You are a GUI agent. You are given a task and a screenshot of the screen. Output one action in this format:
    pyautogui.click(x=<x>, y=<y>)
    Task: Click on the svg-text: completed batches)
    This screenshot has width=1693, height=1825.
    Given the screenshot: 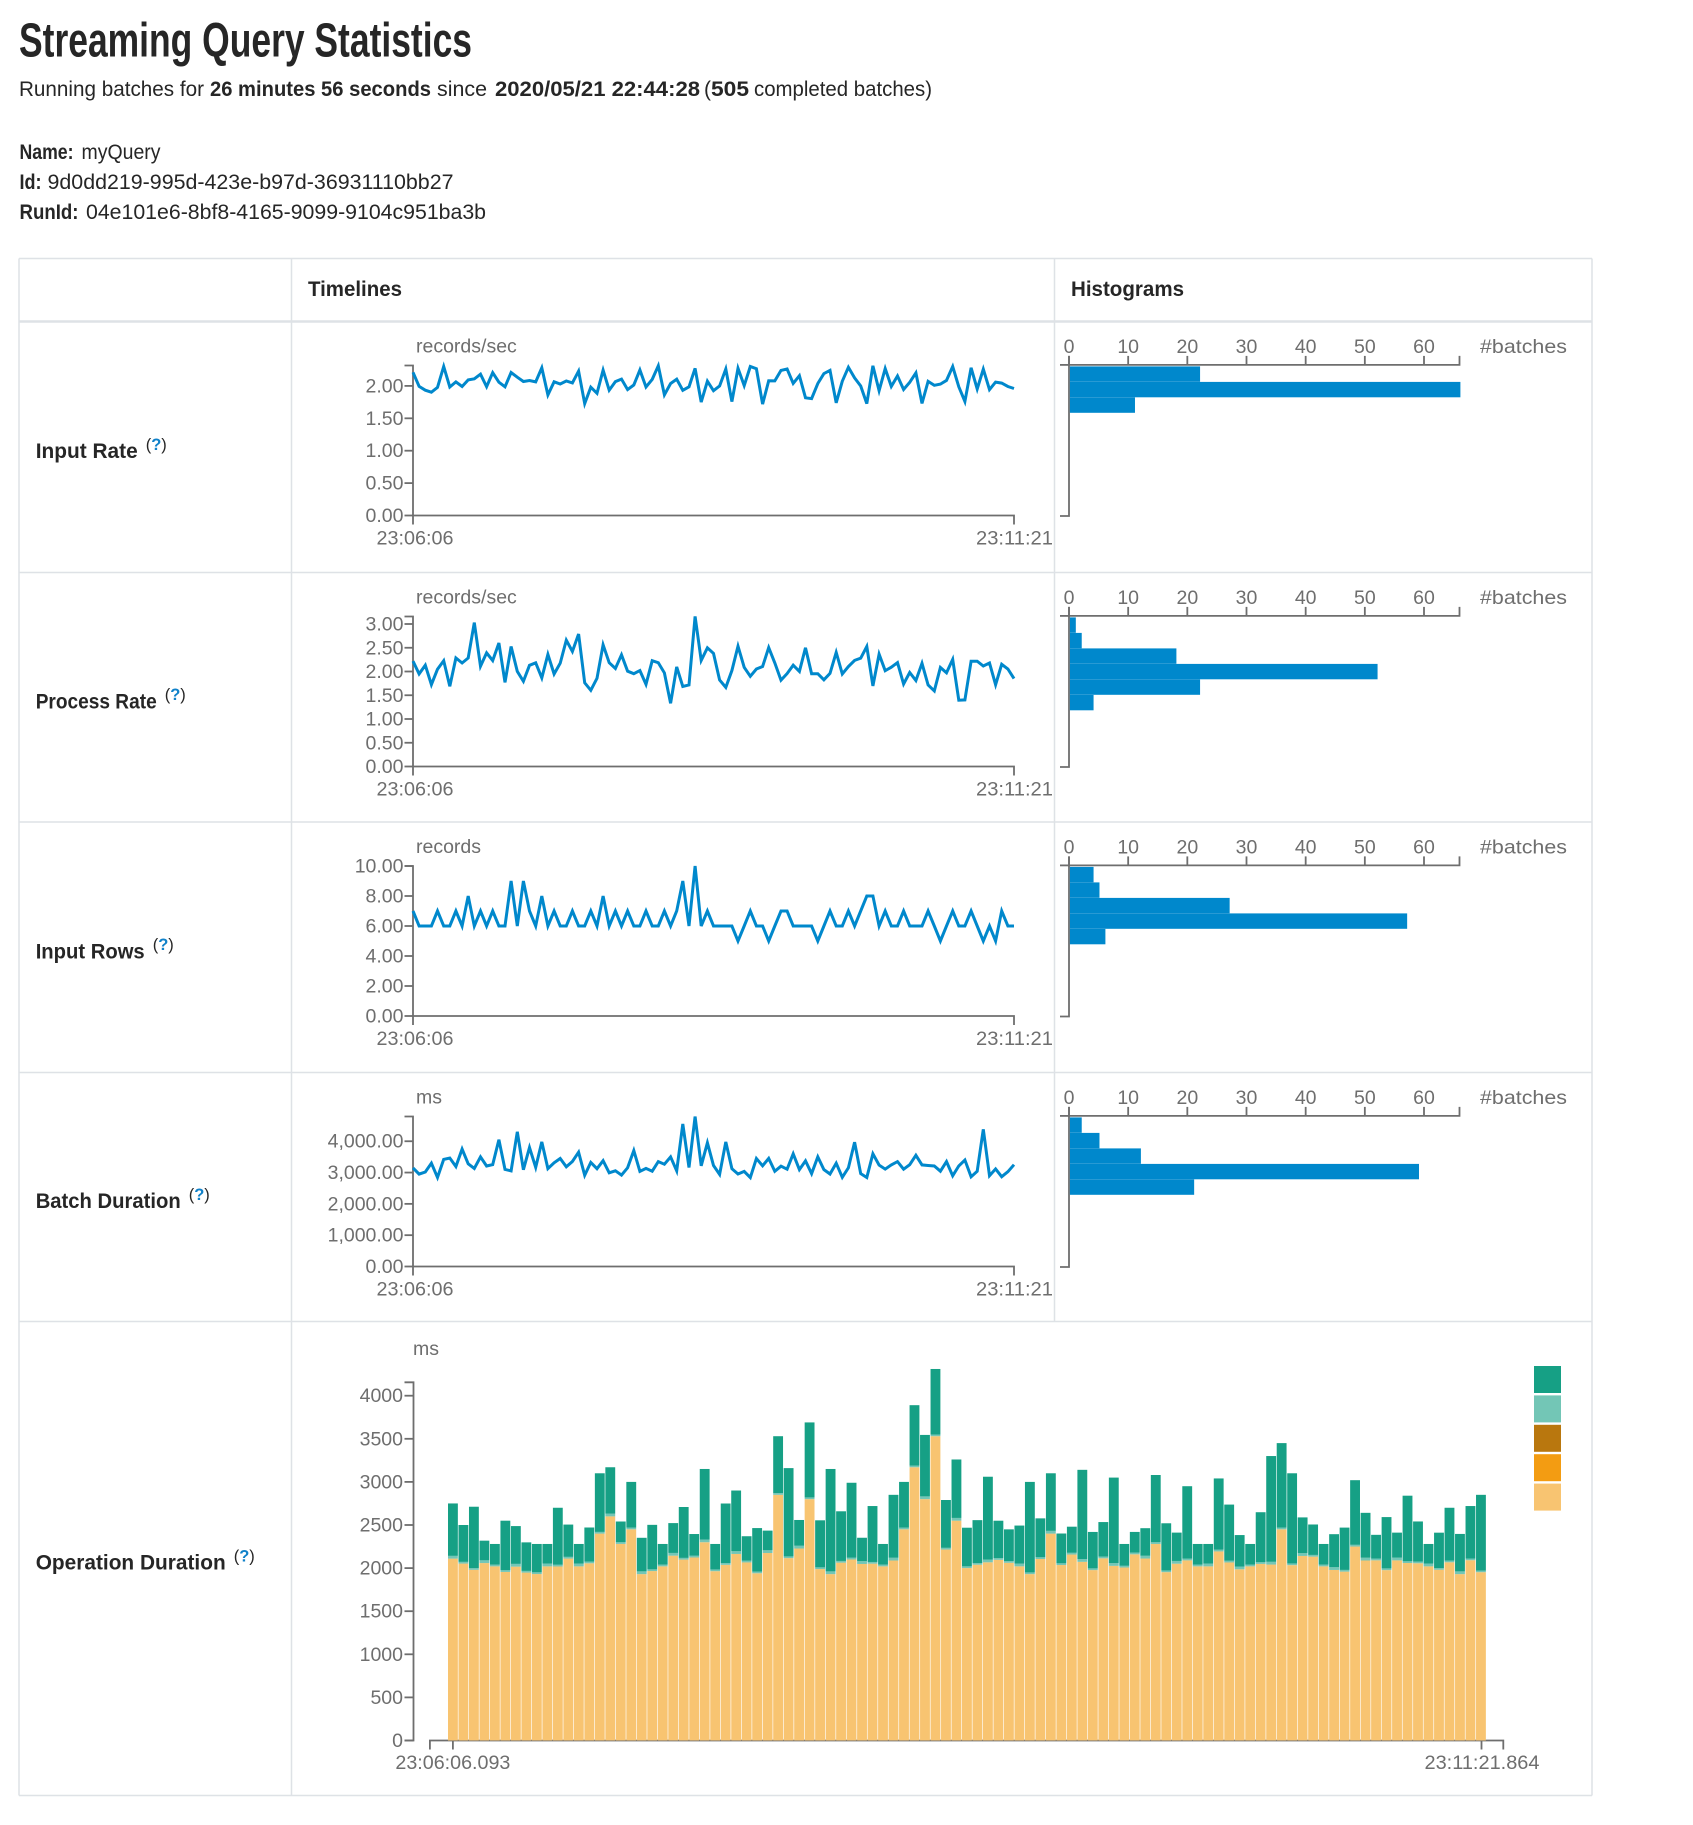 What is the action you would take?
    pyautogui.click(x=843, y=89)
    